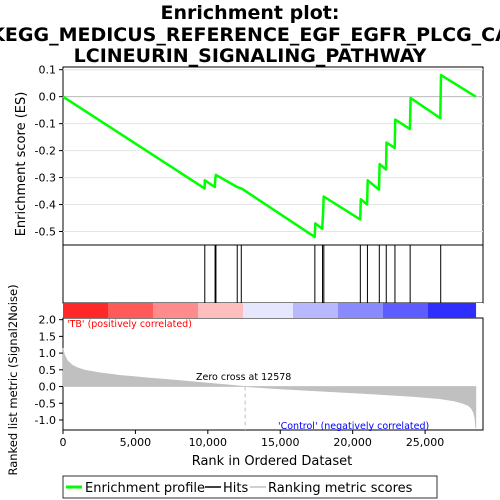 The width and height of the screenshot is (500, 500). Describe the element at coordinates (250, 35) in the screenshot. I see `chart-title-line2: KEGG_MEDICUS_REFERENCE_EGF_EGFR_PLCG_CA` at that location.